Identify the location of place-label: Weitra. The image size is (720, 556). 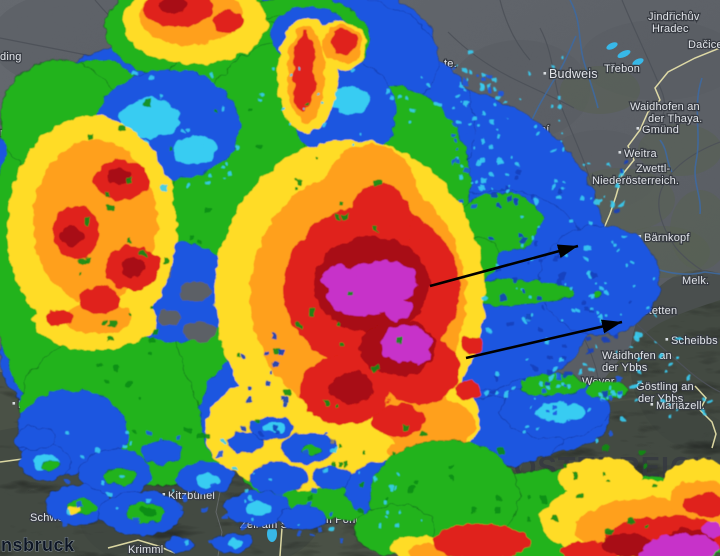
(640, 154).